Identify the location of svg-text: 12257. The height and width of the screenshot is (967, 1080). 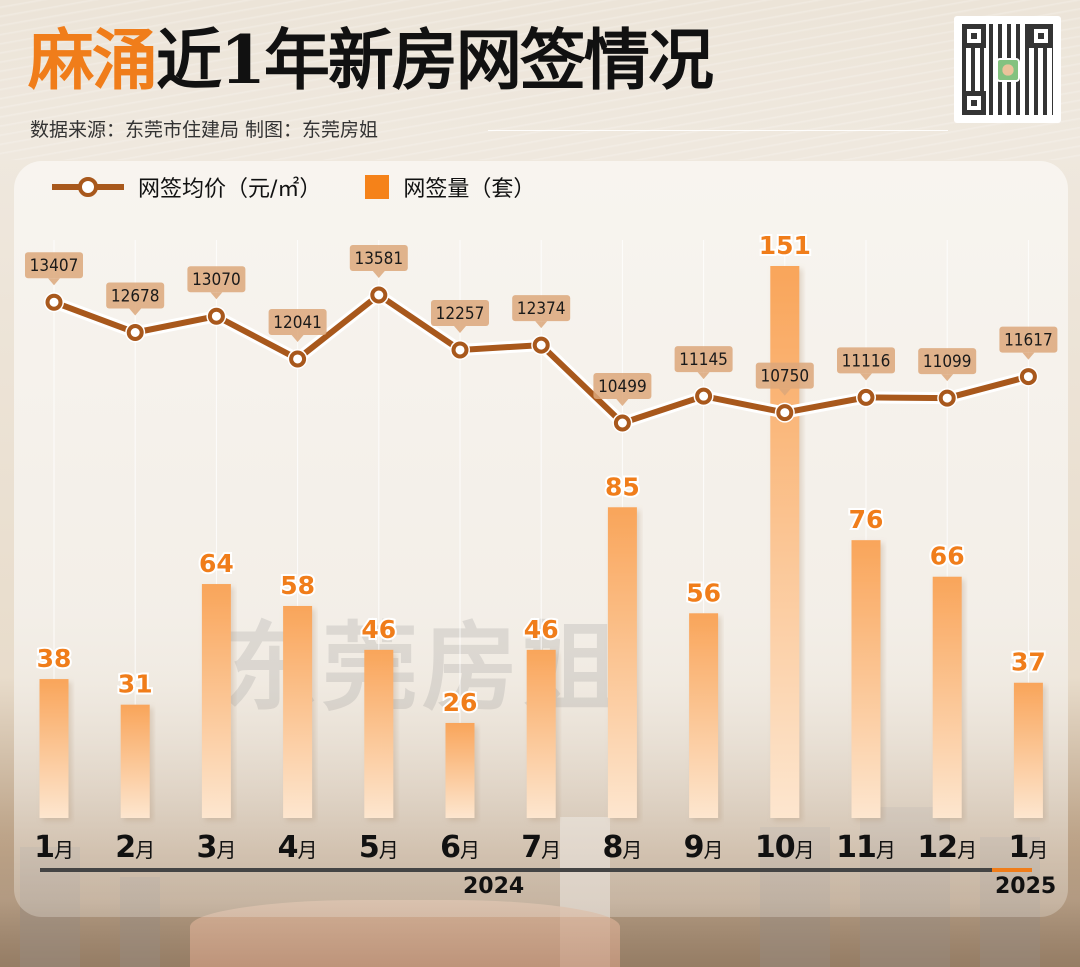
(460, 314).